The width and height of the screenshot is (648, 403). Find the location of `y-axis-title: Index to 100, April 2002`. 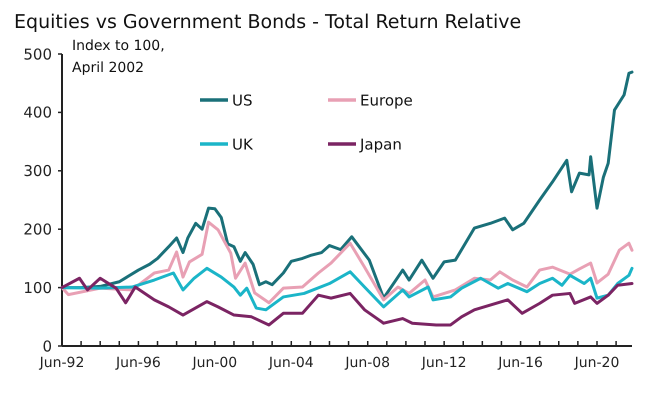

y-axis-title: Index to 100, April 2002 is located at coordinates (118, 57).